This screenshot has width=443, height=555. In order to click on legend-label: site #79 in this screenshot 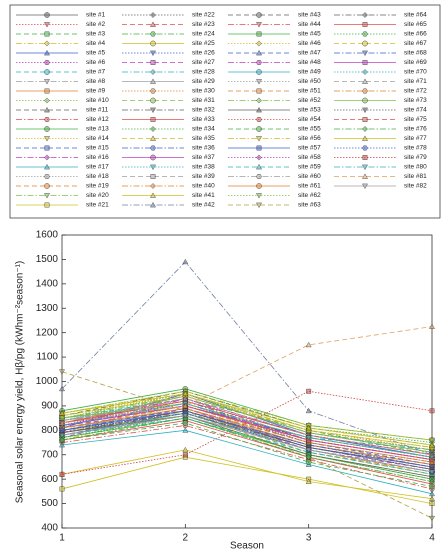, I will do `click(415, 157)`.